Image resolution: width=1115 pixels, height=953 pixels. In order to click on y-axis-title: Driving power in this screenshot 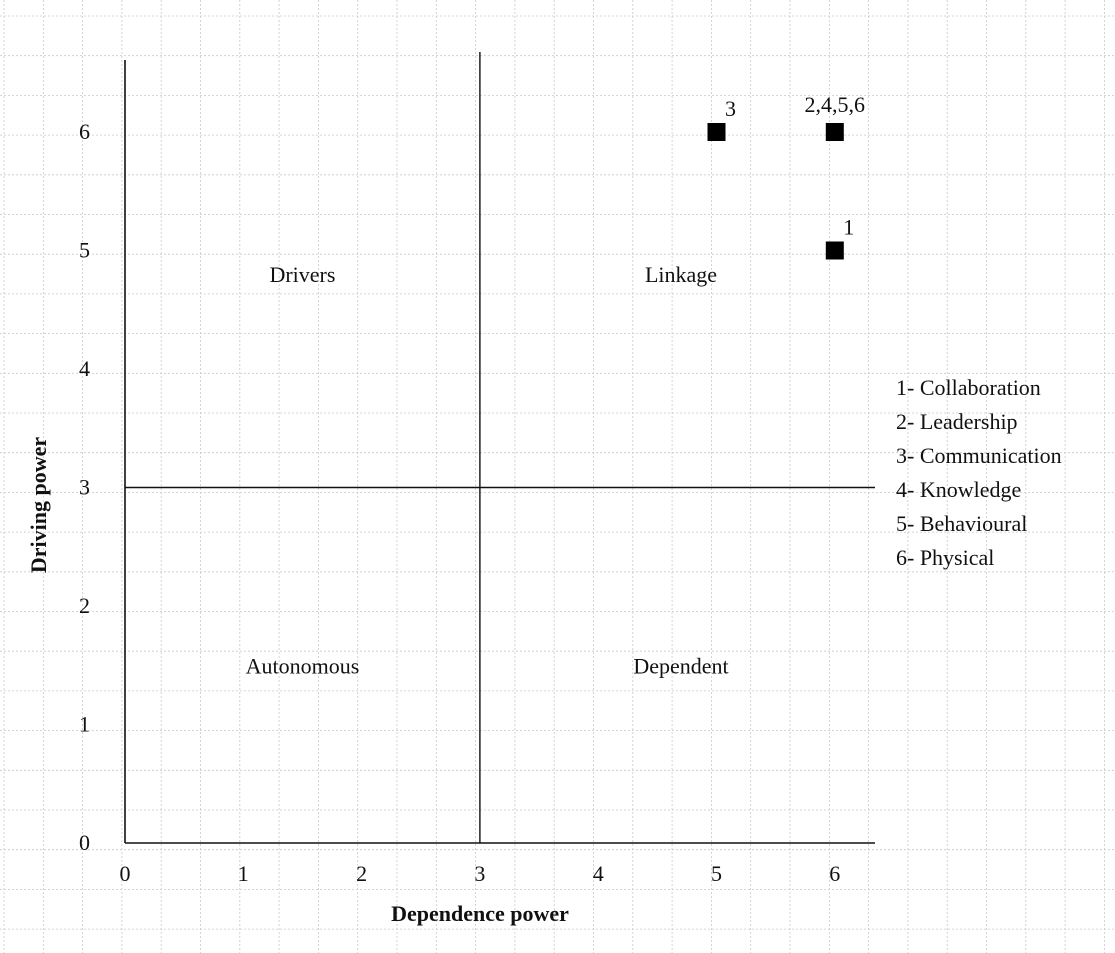, I will do `click(38, 505)`.